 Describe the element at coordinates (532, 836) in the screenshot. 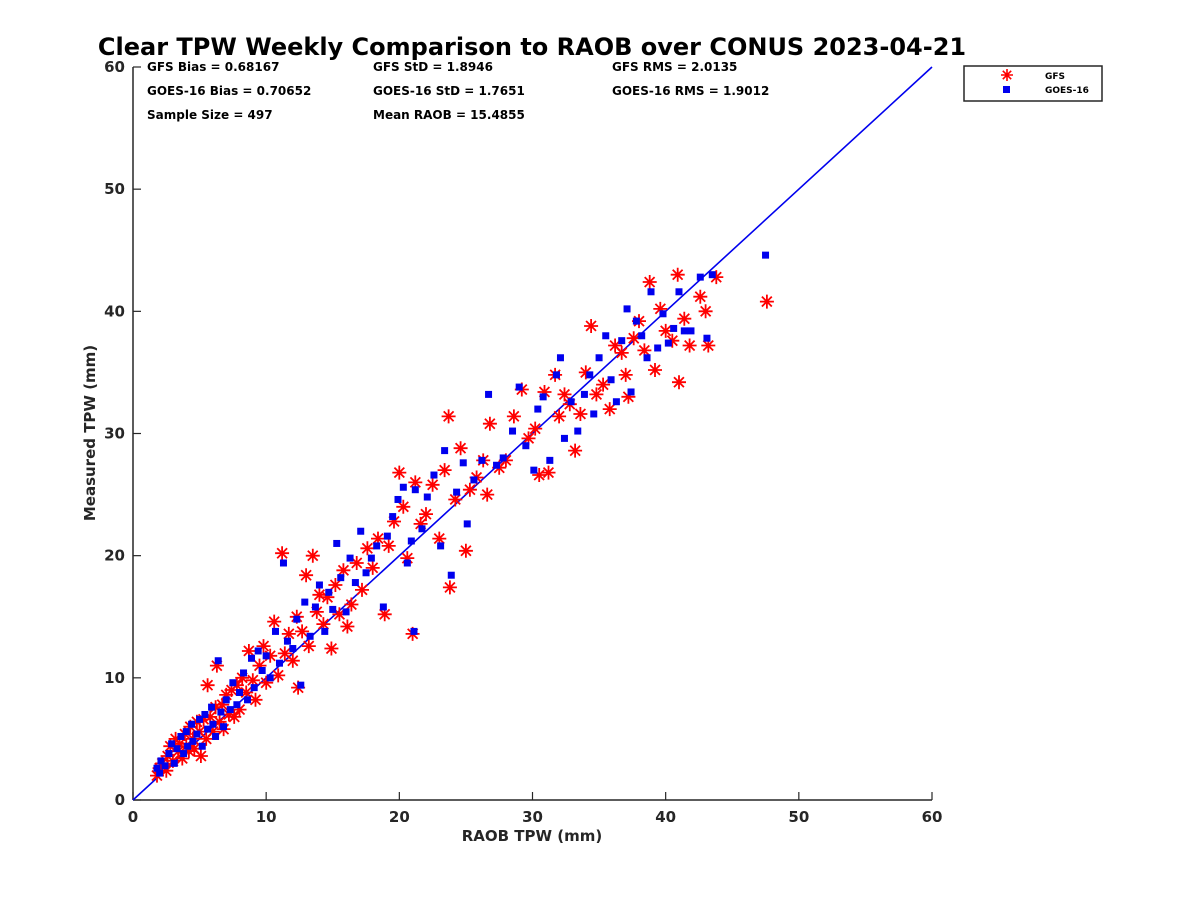

I see `x-axis-label: RAOB TPW (mm)` at that location.